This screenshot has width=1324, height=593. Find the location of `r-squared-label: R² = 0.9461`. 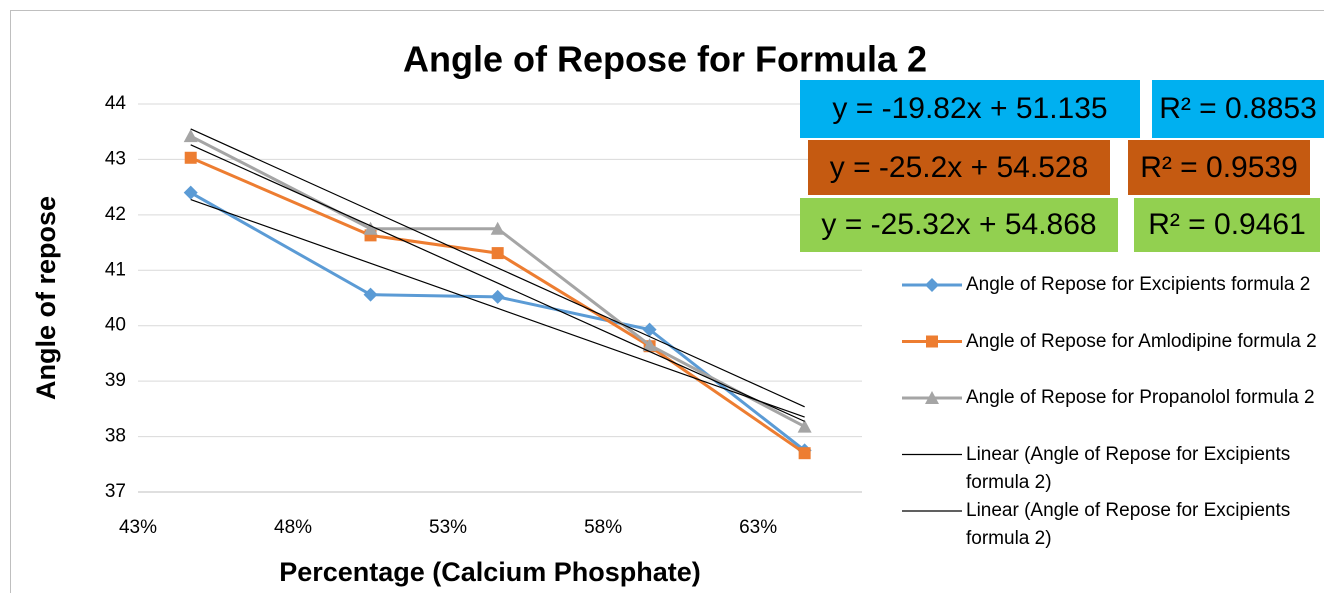

r-squared-label: R² = 0.9461 is located at coordinates (1227, 225).